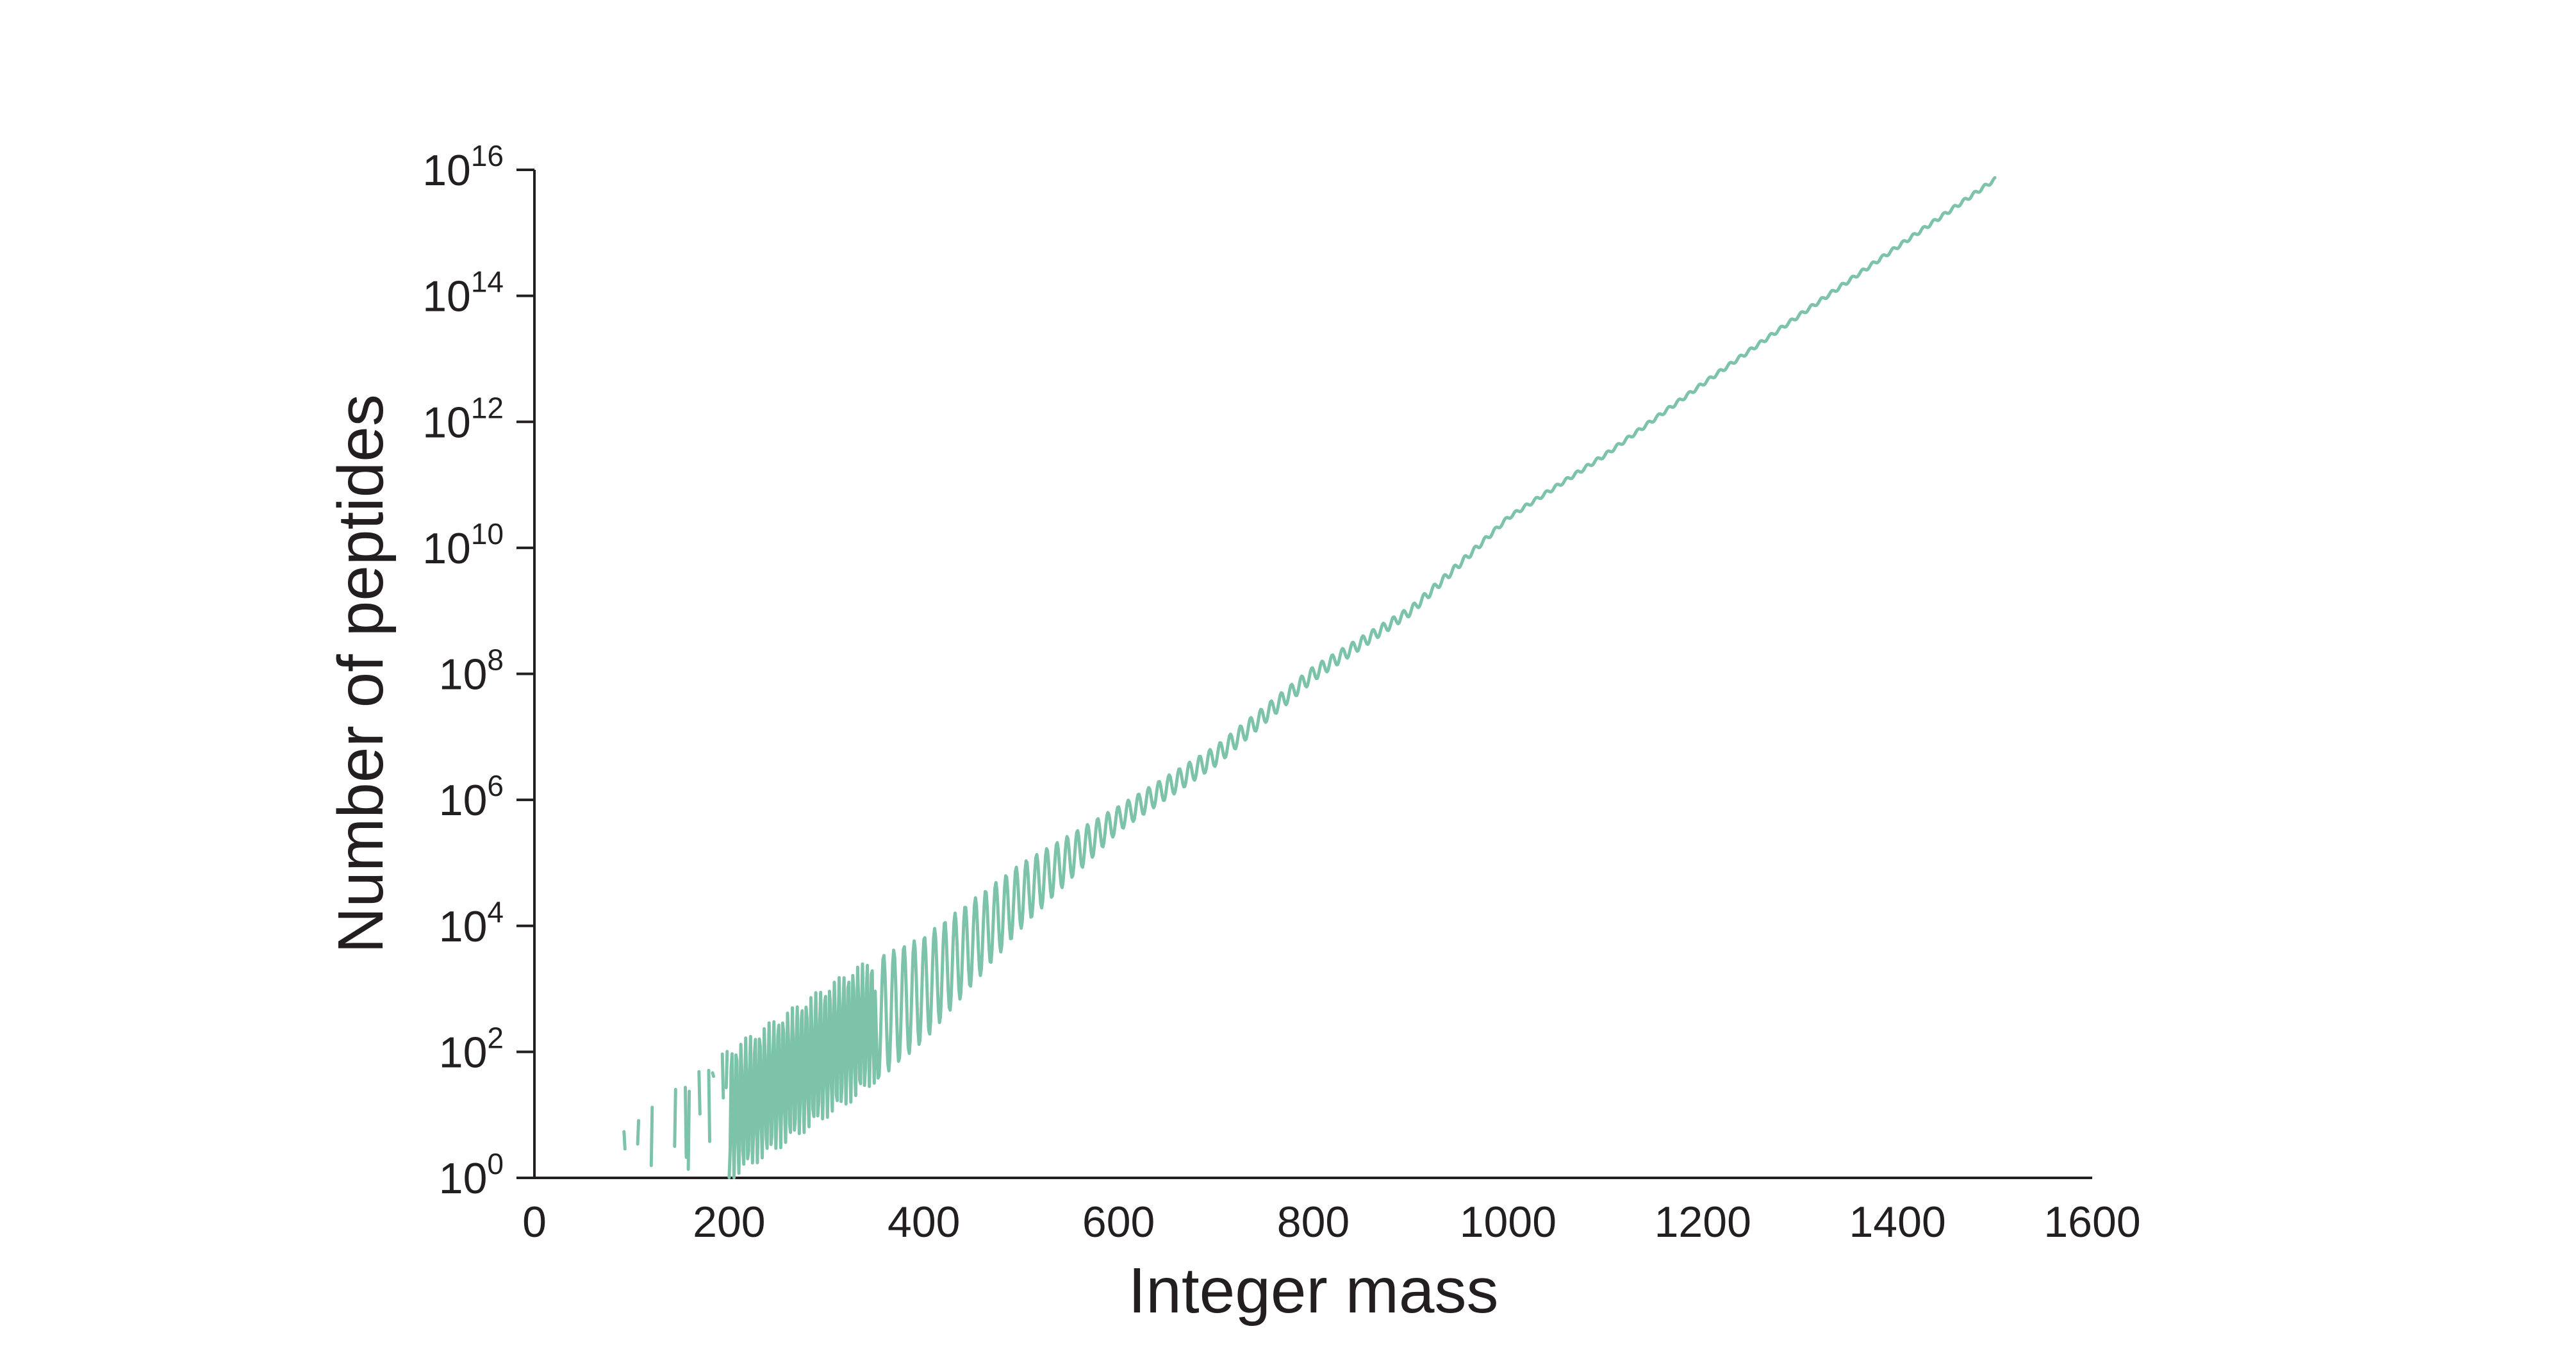 The width and height of the screenshot is (2576, 1365). What do you see at coordinates (487, 408) in the screenshot?
I see `y-tick-exponent: 12` at bounding box center [487, 408].